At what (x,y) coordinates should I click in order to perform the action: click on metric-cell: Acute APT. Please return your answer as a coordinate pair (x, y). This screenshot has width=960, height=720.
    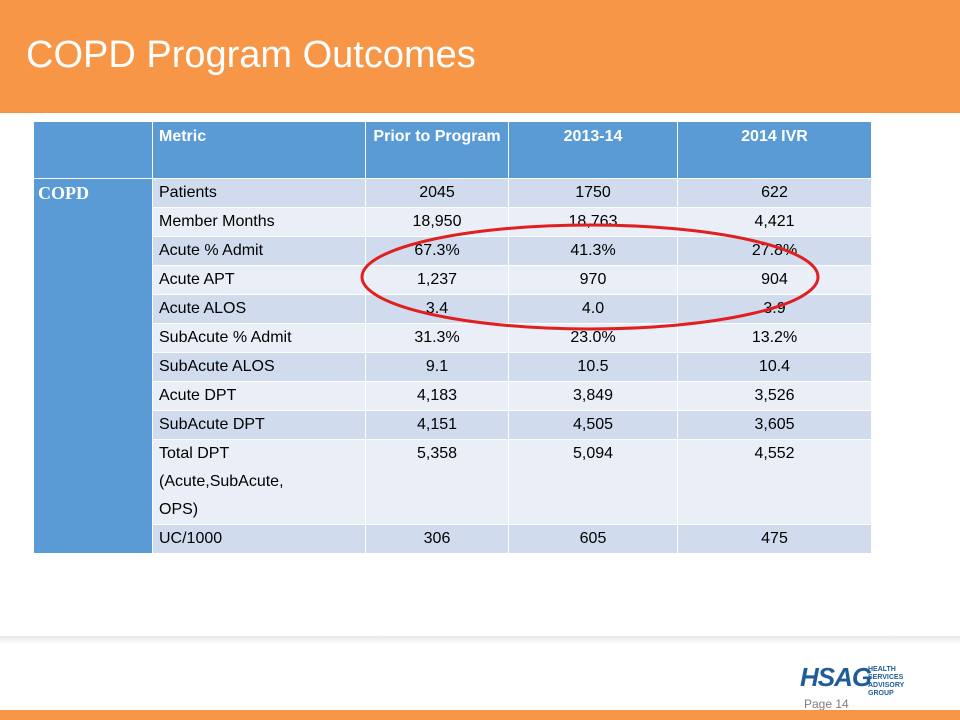
    Looking at the image, I should click on (259, 280).